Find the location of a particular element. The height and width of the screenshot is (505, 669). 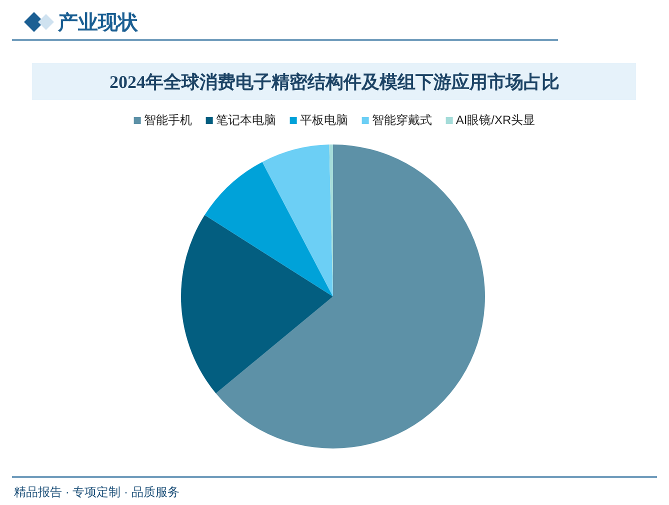

legend-item: AI眼镜/XR头显 is located at coordinates (491, 120).